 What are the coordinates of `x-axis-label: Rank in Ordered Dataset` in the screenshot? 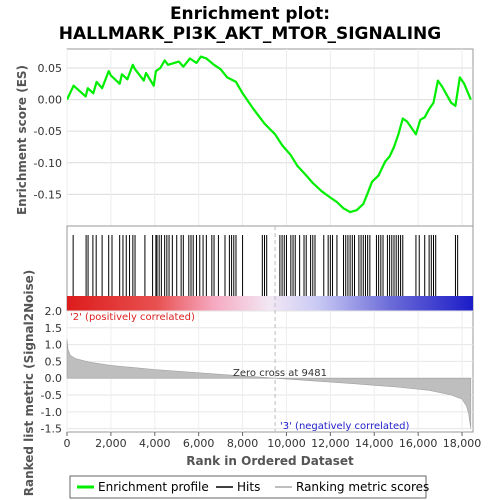 It's located at (270, 461).